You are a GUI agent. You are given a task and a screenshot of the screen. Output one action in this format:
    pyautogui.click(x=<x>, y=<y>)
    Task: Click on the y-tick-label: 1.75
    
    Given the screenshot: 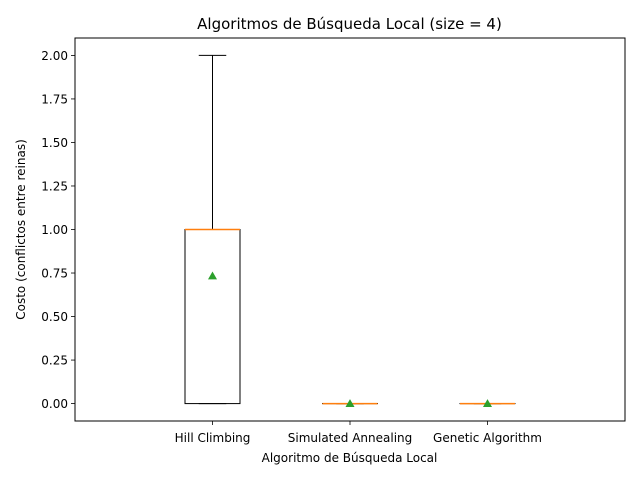 What is the action you would take?
    pyautogui.click(x=54, y=99)
    